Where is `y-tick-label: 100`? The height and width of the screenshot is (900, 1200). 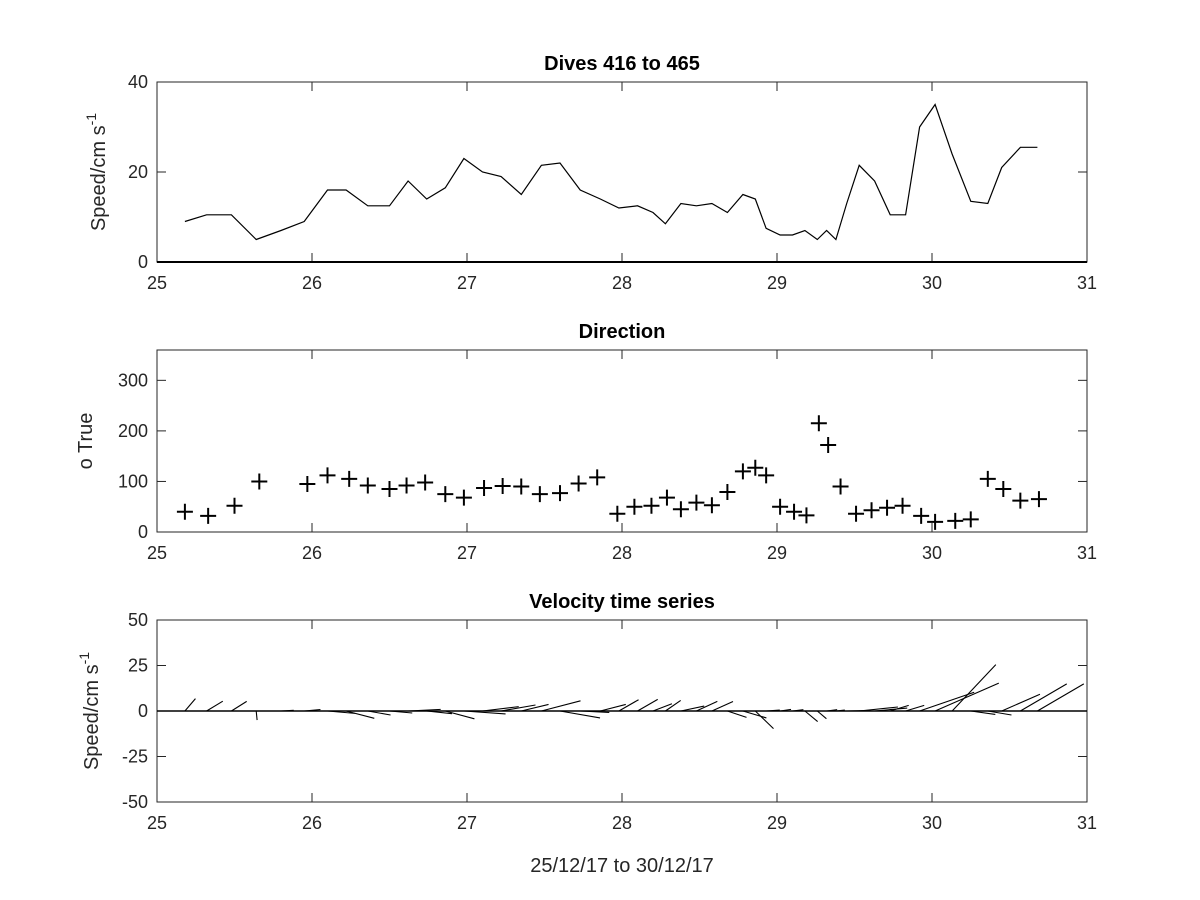 y-tick-label: 100 is located at coordinates (133, 481).